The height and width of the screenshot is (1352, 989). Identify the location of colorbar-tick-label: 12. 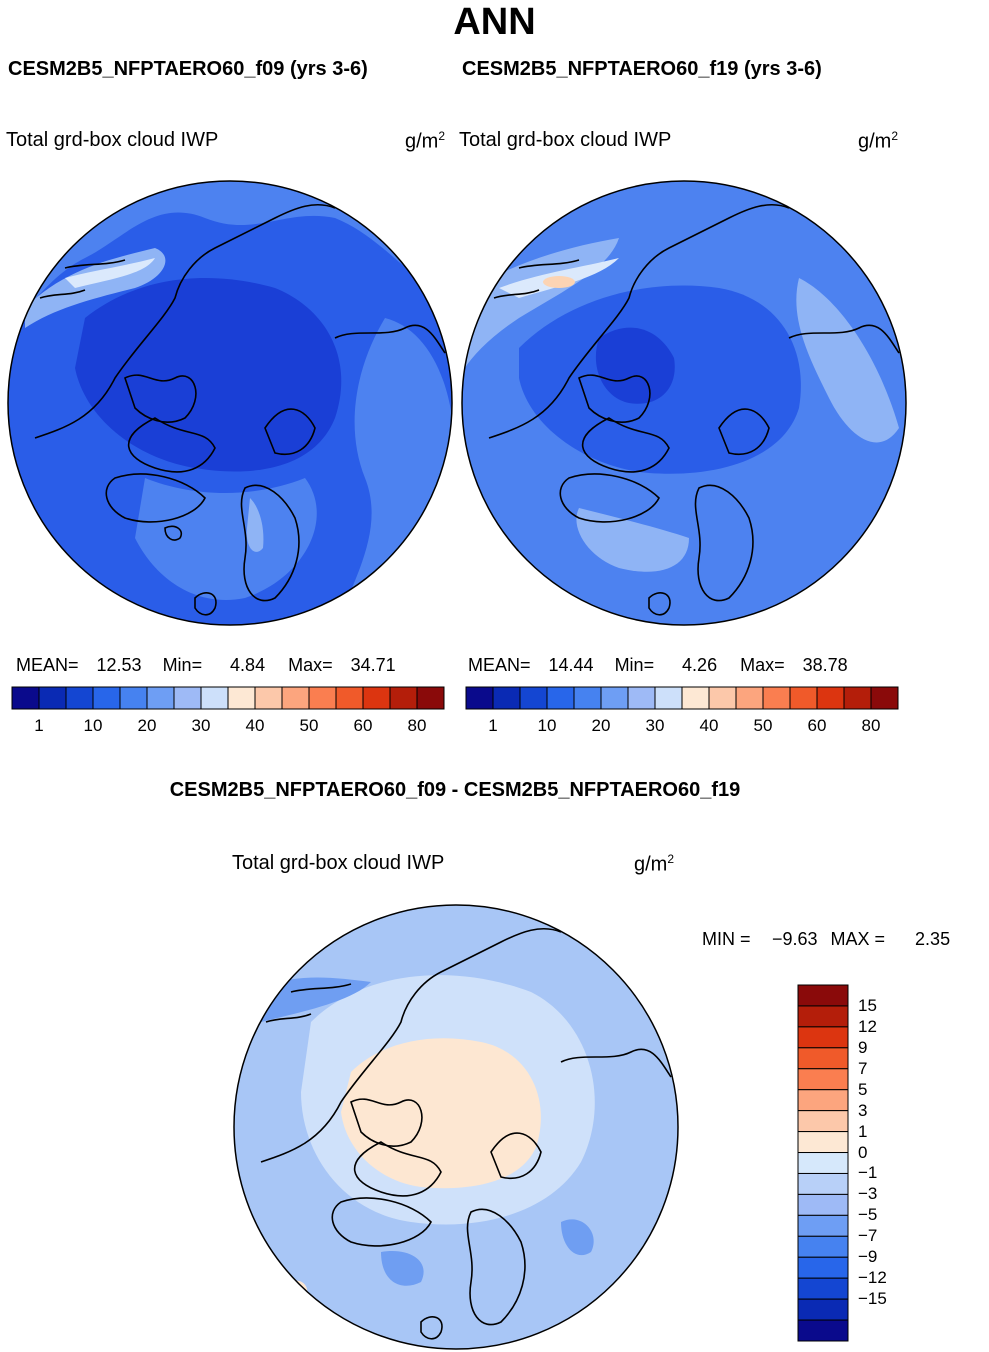
(867, 1026).